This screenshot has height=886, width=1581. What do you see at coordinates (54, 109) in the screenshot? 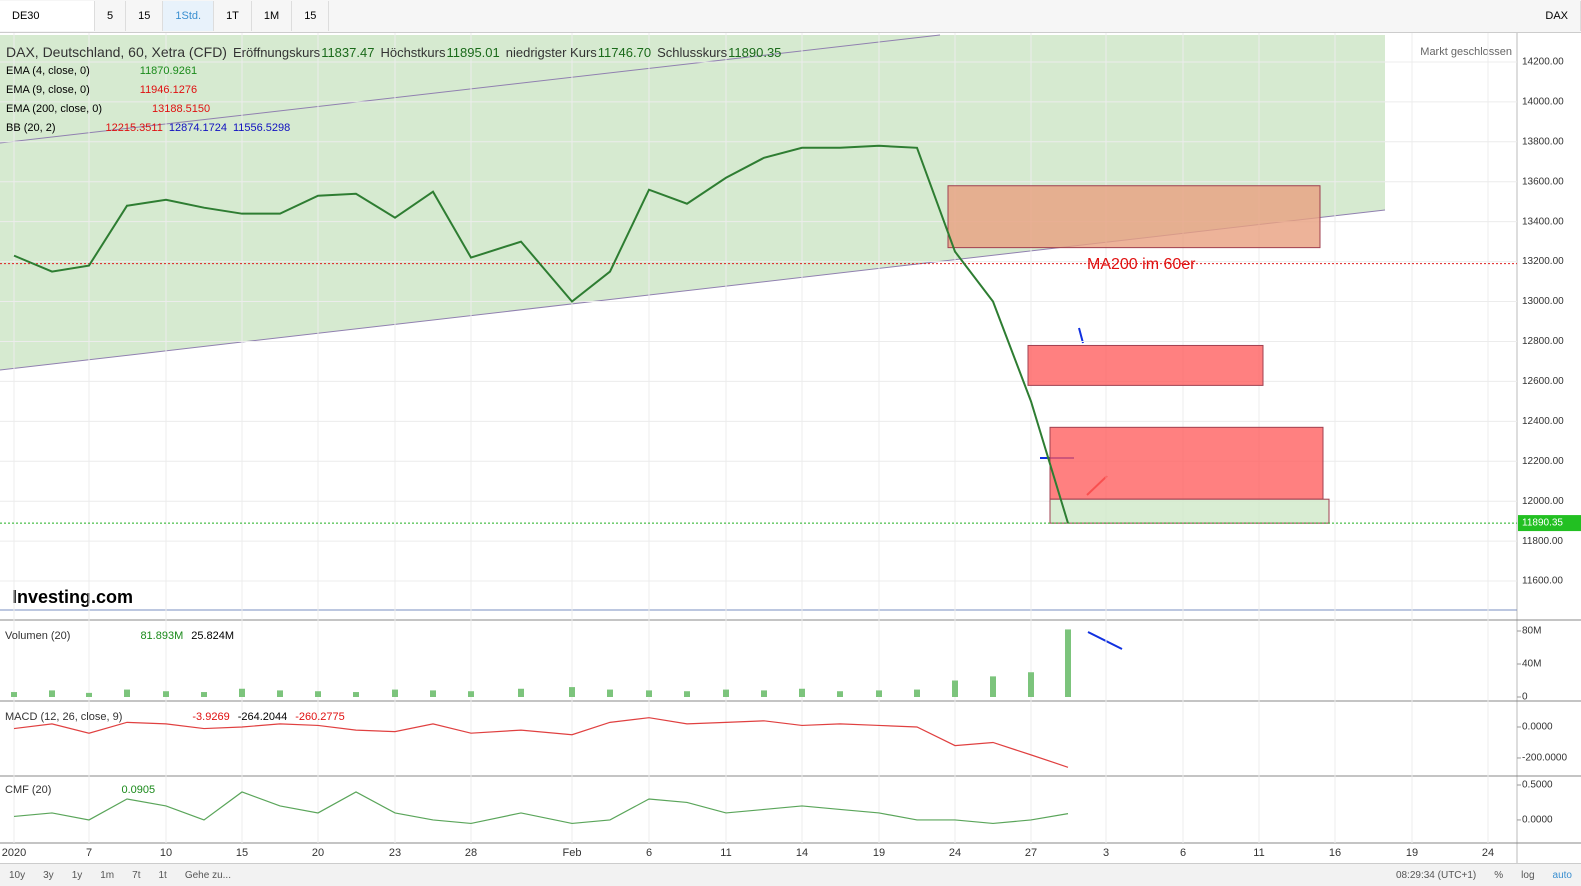
I see `indicator-label: EMA (200, close, 0)` at bounding box center [54, 109].